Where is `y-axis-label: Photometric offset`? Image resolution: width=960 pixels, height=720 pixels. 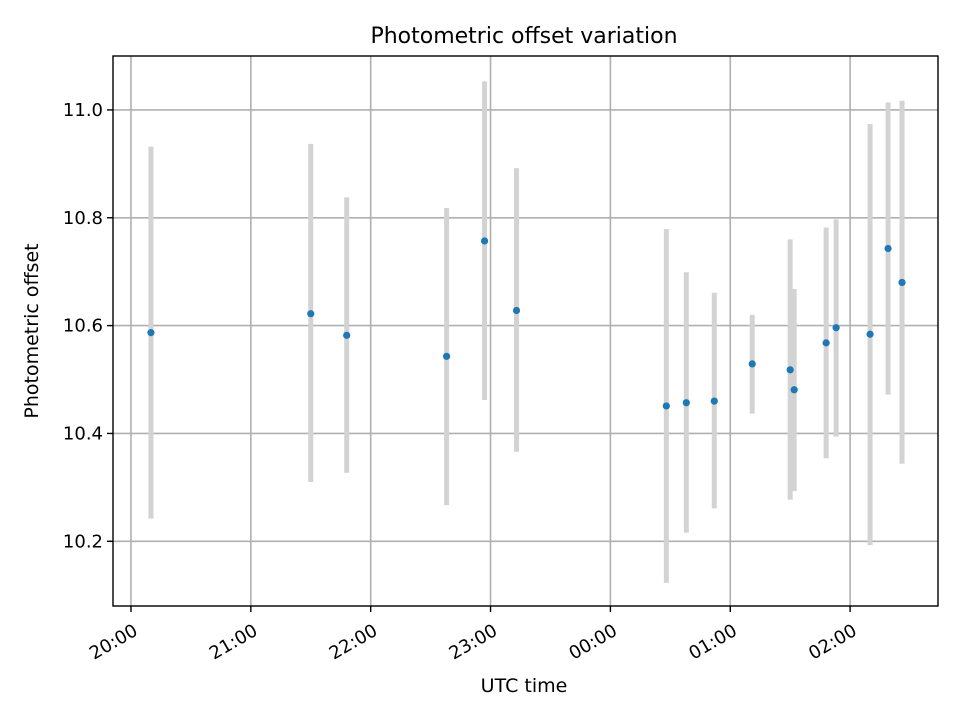
y-axis-label: Photometric offset is located at coordinates (32, 330).